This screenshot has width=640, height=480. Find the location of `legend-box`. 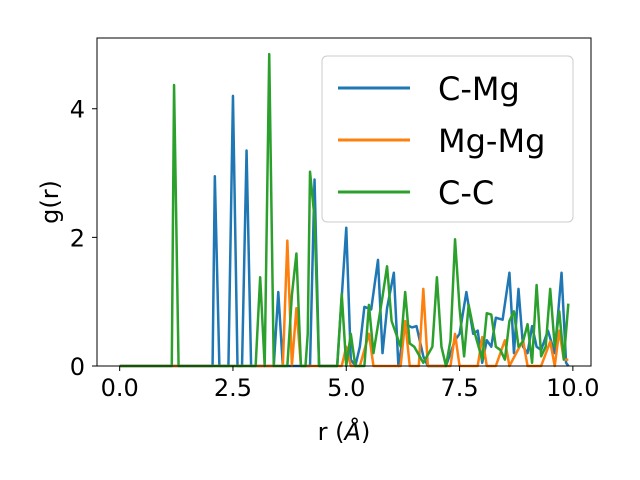

legend-box is located at coordinates (447, 139).